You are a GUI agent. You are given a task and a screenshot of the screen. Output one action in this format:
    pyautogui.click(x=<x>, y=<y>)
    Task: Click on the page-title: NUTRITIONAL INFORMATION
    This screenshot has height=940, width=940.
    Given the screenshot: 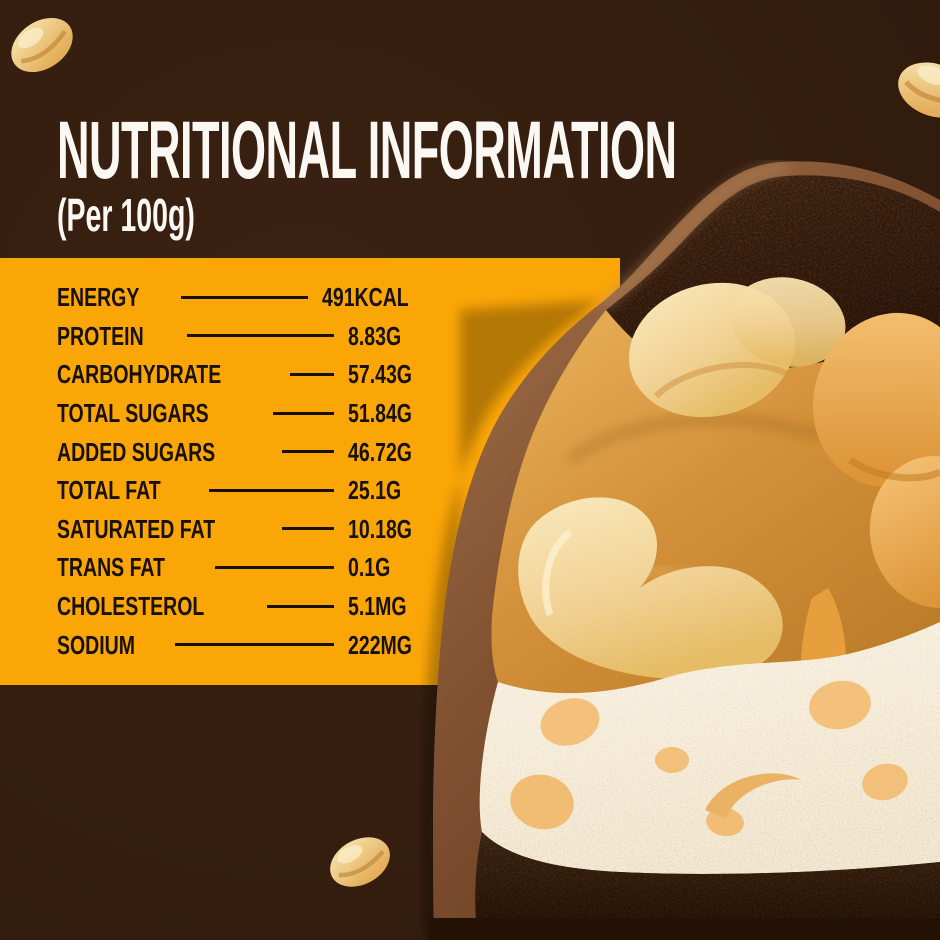 What is the action you would take?
    pyautogui.click(x=367, y=150)
    